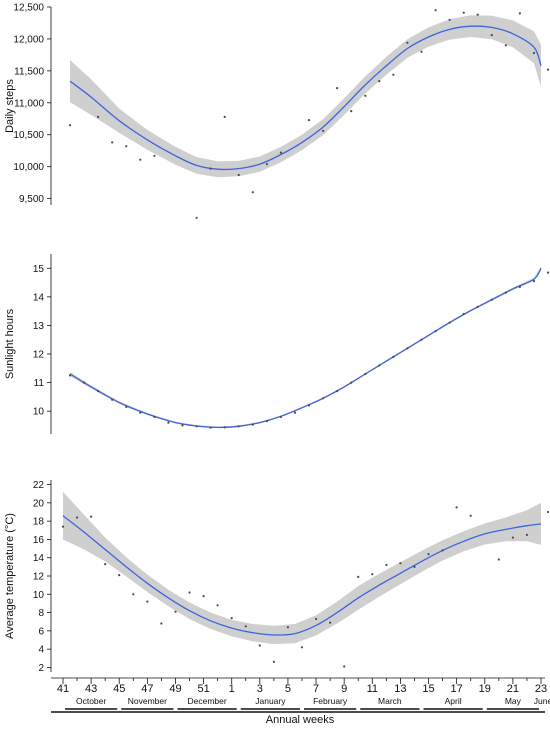  What do you see at coordinates (390, 701) in the screenshot?
I see `month-label: March` at bounding box center [390, 701].